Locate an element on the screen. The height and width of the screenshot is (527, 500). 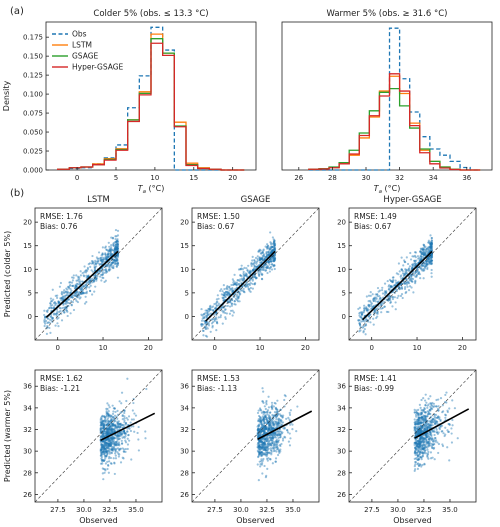
y-tick-label: 20 is located at coordinates (341, 223).